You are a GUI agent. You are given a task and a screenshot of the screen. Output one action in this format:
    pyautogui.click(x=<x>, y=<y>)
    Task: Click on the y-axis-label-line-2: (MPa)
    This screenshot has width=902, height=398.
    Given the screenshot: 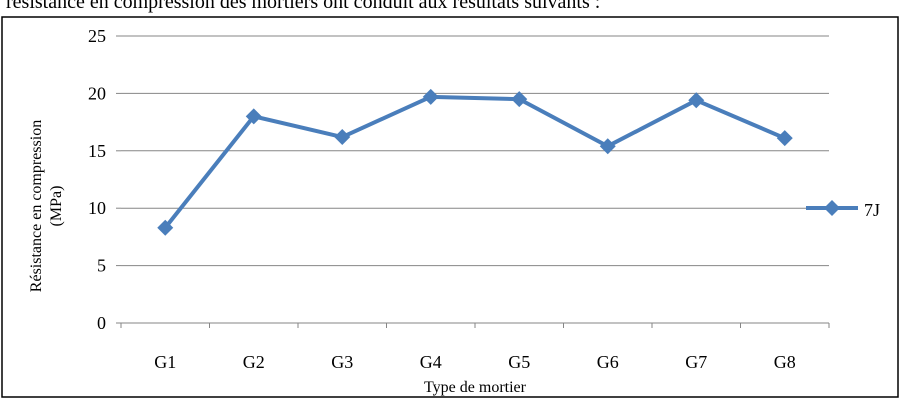 What is the action you would take?
    pyautogui.click(x=56, y=206)
    